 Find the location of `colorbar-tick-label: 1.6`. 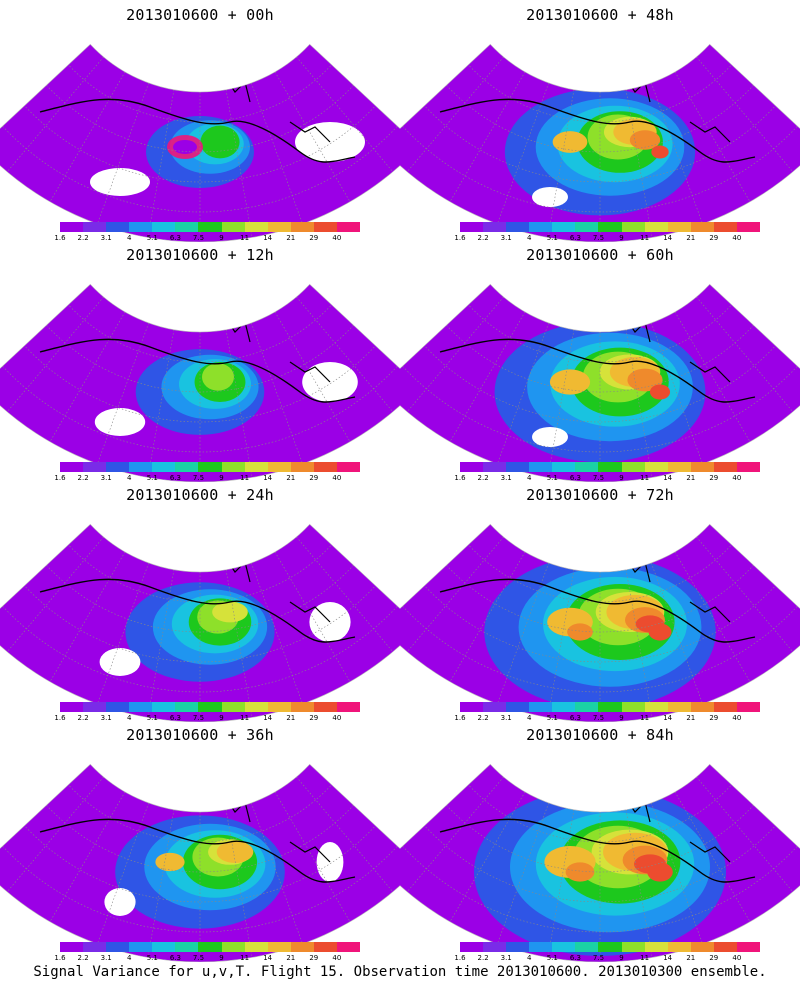

colorbar-tick-label: 1.6 is located at coordinates (60, 478).